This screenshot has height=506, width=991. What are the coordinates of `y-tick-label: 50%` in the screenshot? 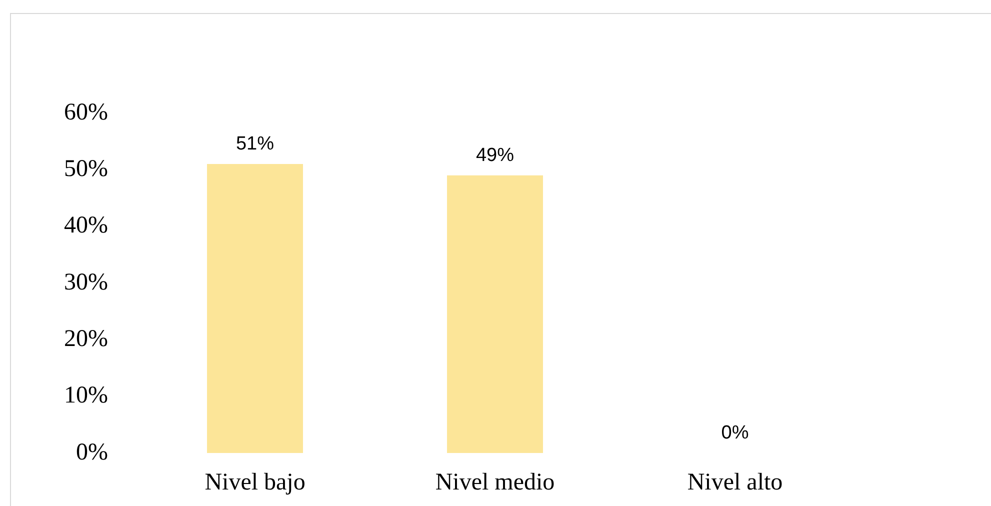 It's located at (86, 169).